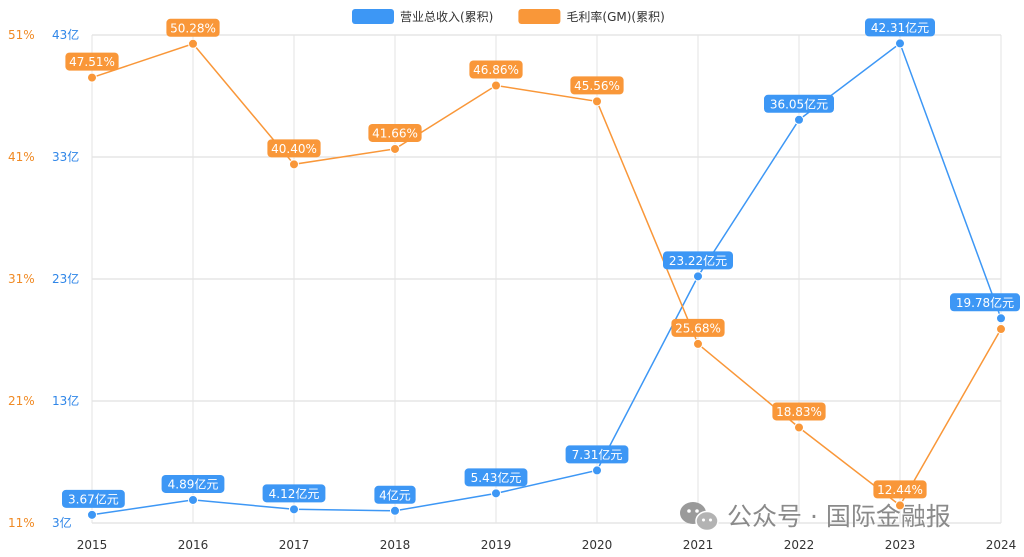 This screenshot has width=1024, height=557. I want to click on data-label-1: 47.51%, so click(92, 61).